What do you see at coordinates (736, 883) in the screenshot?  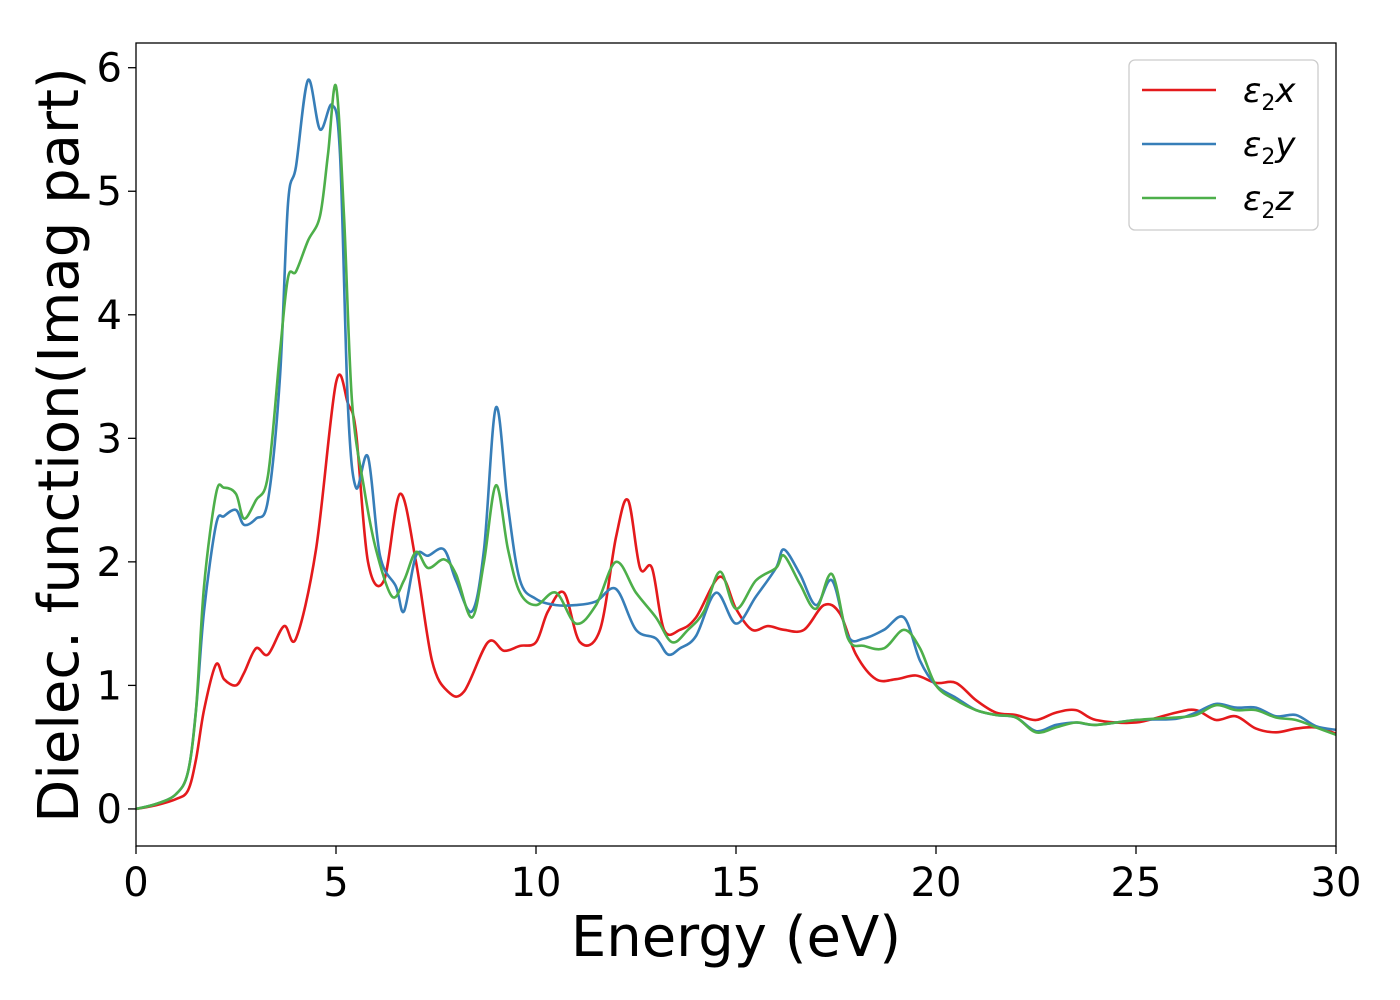 I see `x-tick-label: 15` at bounding box center [736, 883].